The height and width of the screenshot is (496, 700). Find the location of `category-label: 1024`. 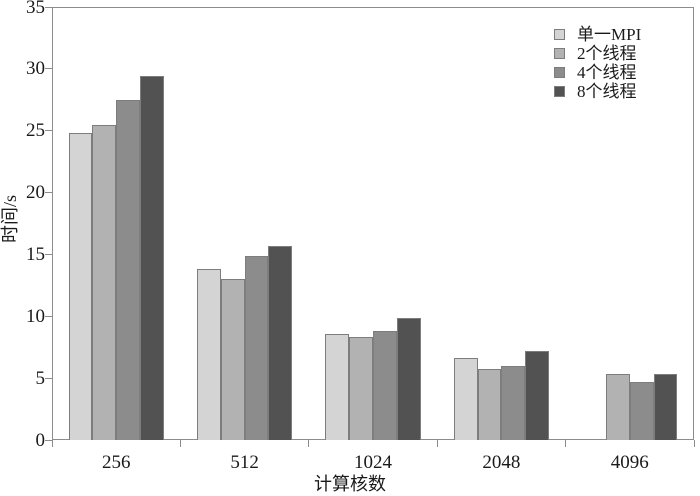

category-label: 1024 is located at coordinates (373, 462).